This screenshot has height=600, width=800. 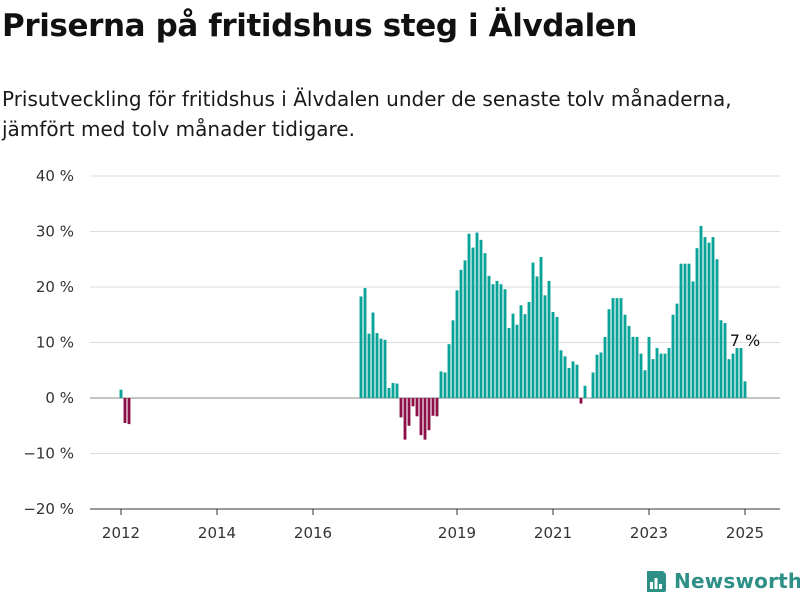 What do you see at coordinates (48, 509) in the screenshot?
I see `y-tick-label: −20 %` at bounding box center [48, 509].